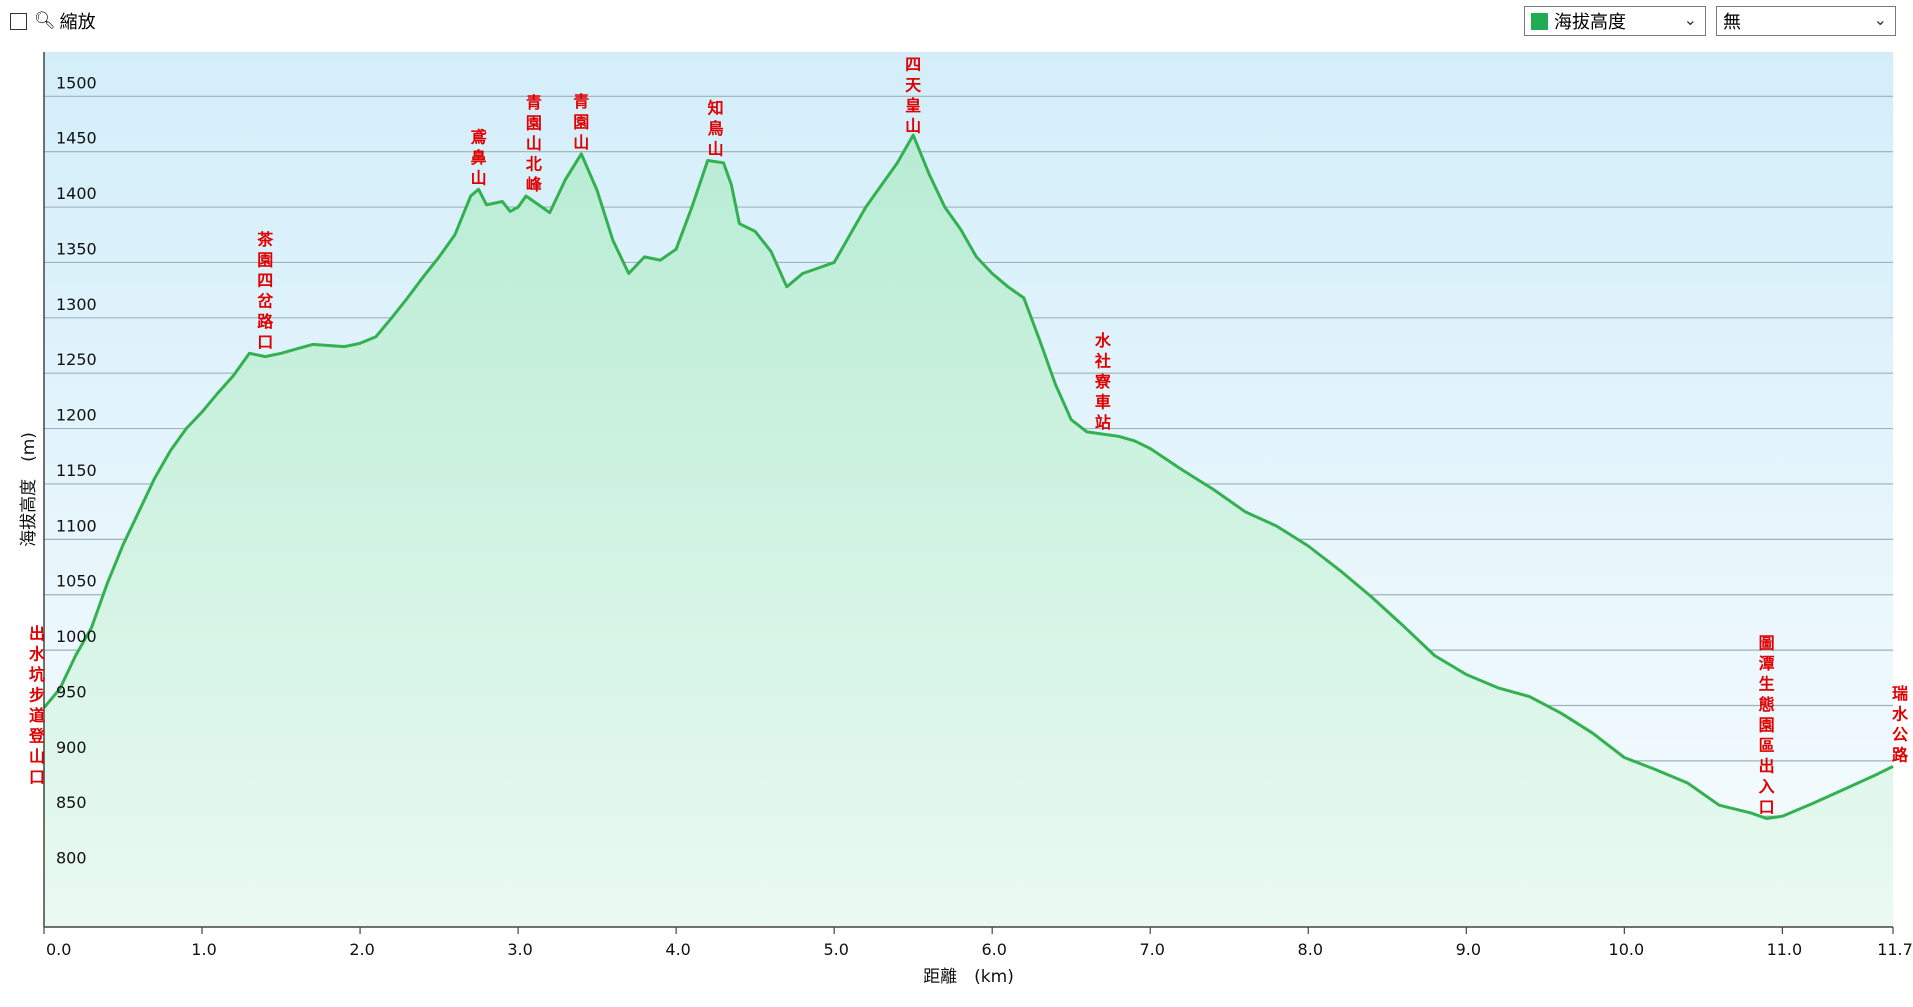  What do you see at coordinates (1895, 949) in the screenshot?
I see `x-tick-label: 11.7` at bounding box center [1895, 949].